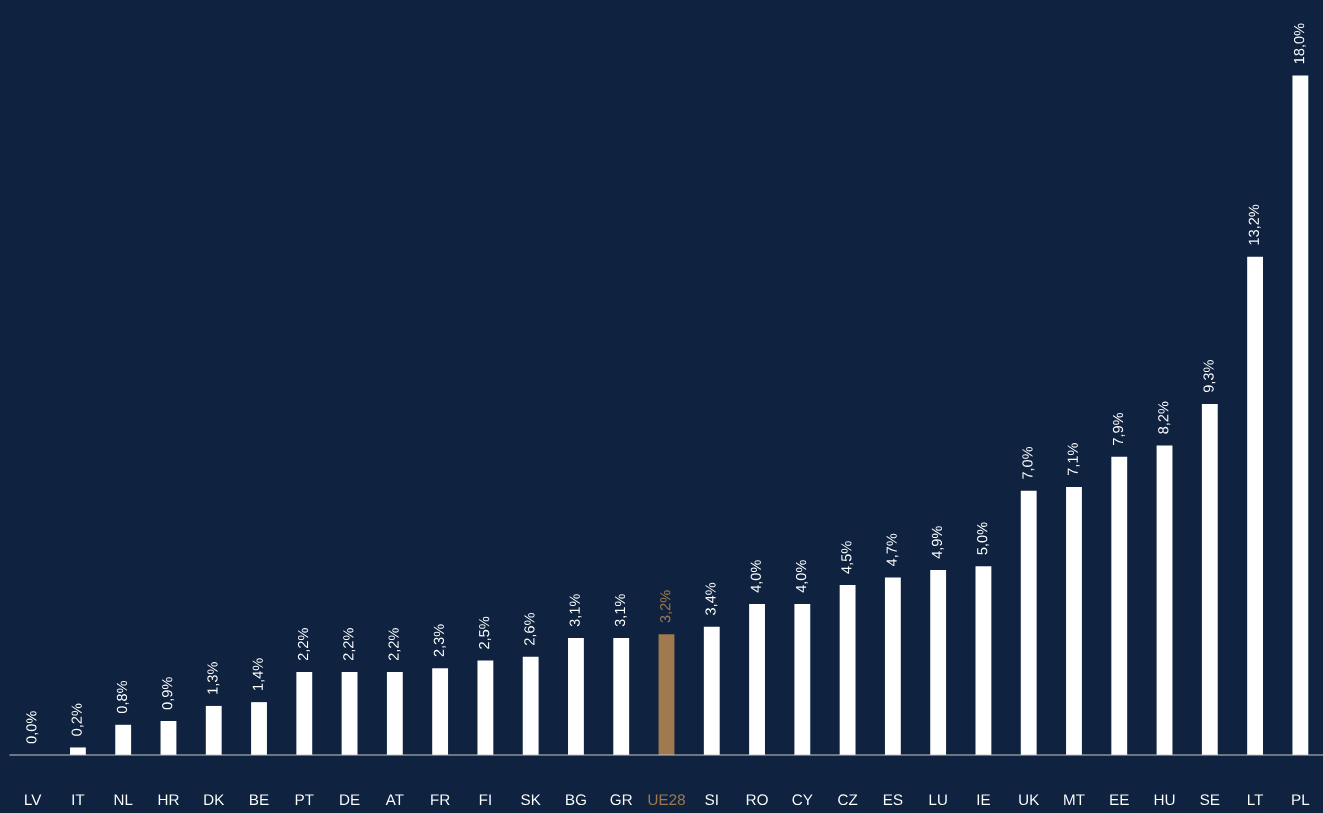  What do you see at coordinates (1255, 799) in the screenshot?
I see `x-tick-label: LT` at bounding box center [1255, 799].